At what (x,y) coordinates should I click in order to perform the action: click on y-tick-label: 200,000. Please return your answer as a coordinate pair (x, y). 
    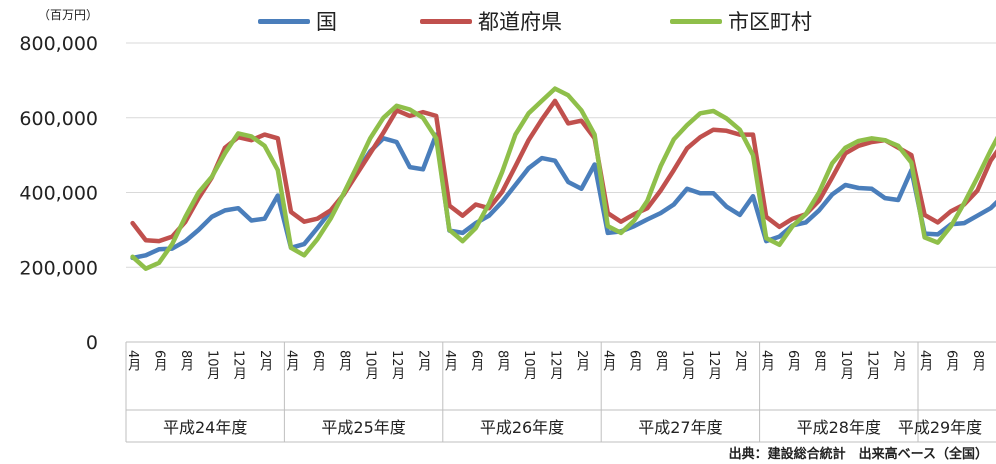
    Looking at the image, I should click on (58, 268).